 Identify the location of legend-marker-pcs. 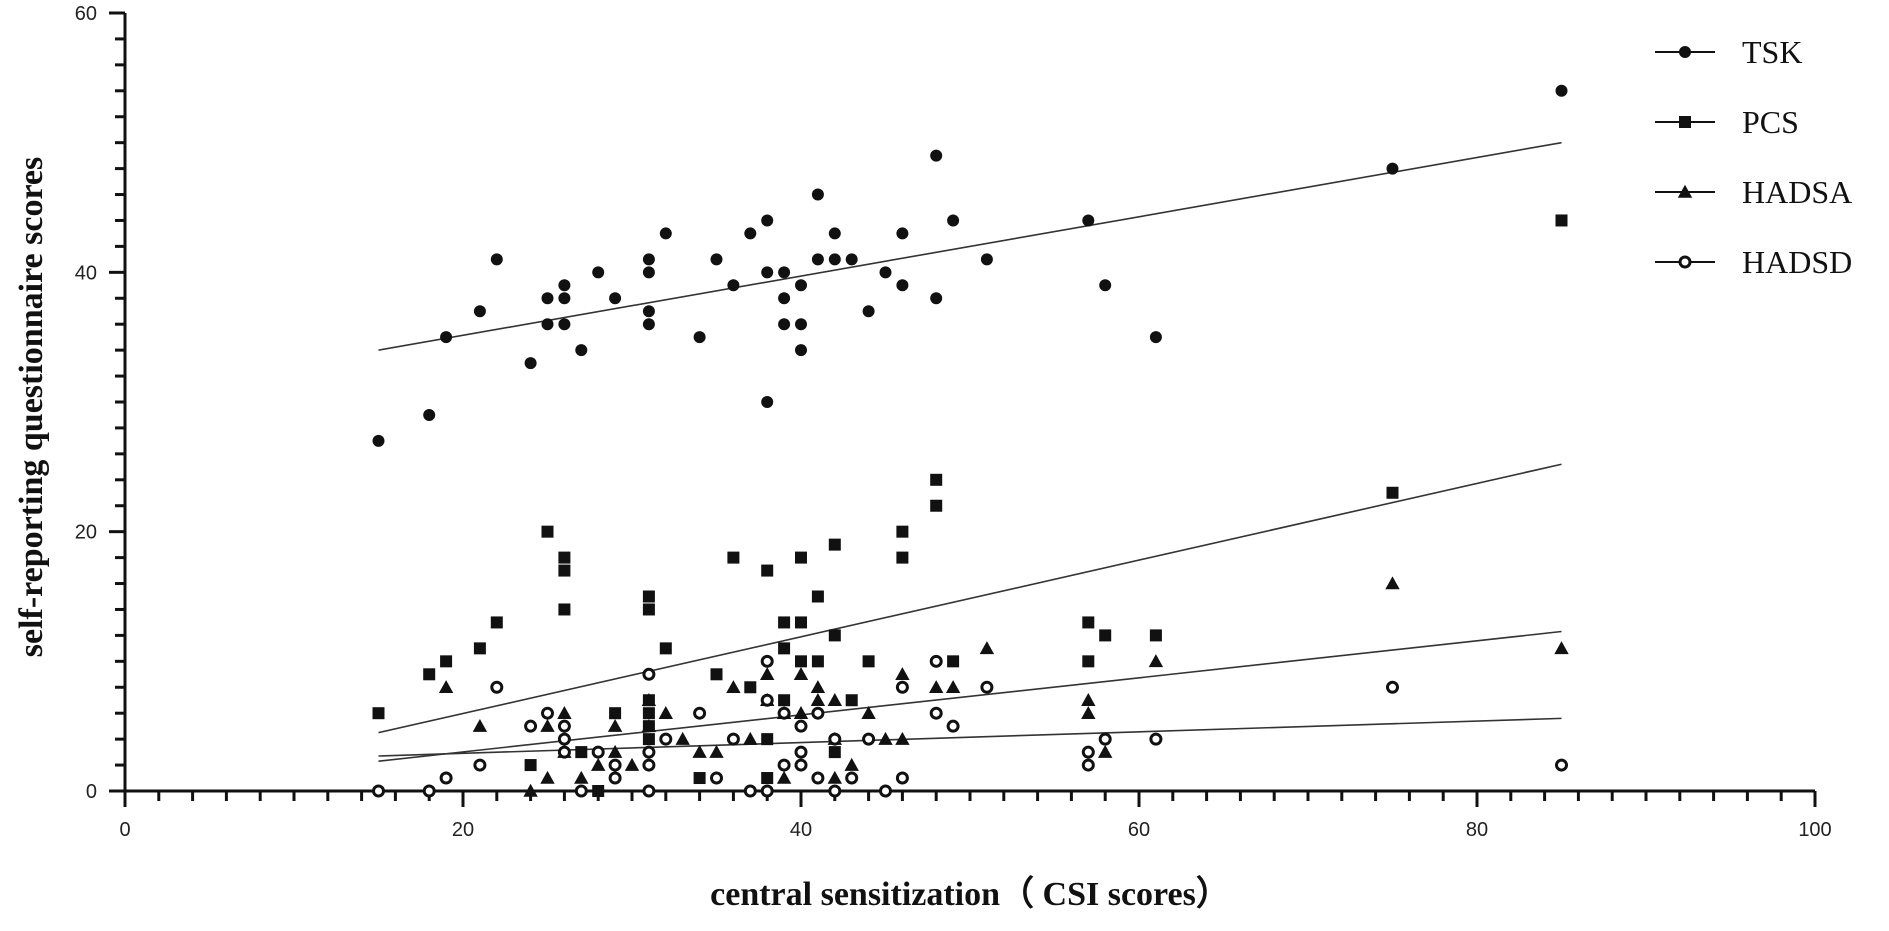
(1685, 122).